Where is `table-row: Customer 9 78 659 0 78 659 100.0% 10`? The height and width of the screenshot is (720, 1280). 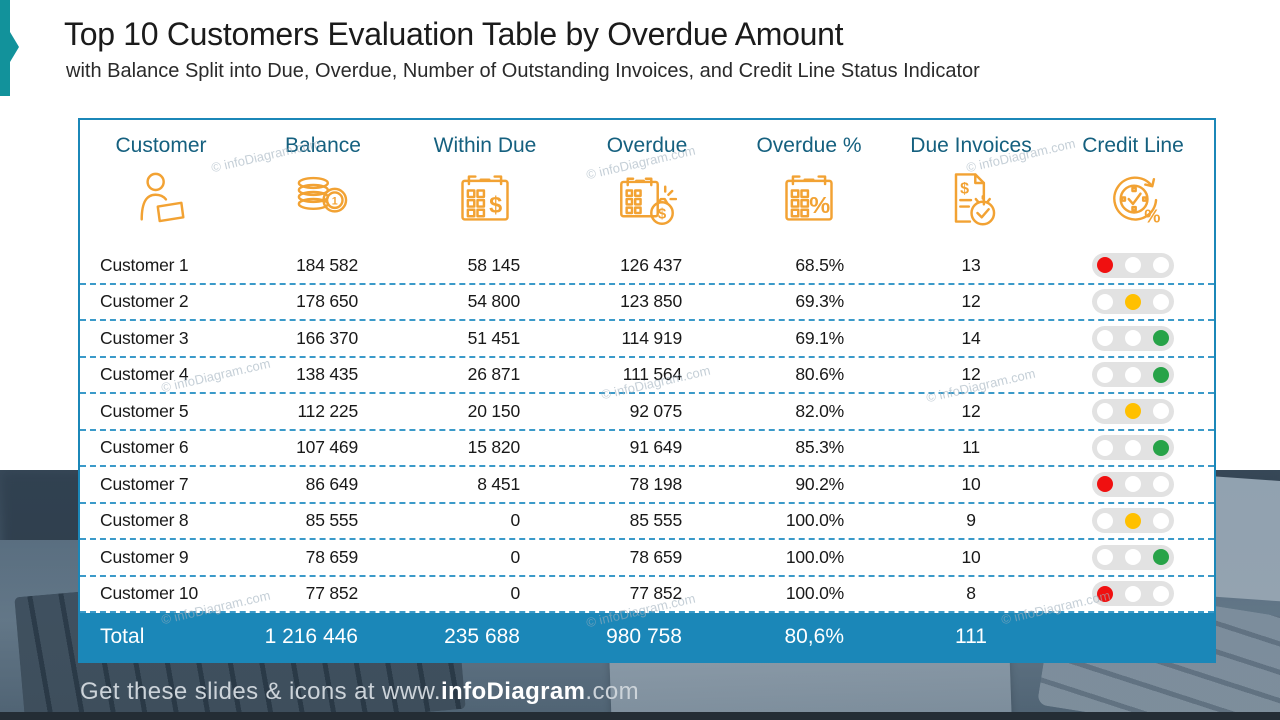 table-row: Customer 9 78 659 0 78 659 100.0% 10 is located at coordinates (647, 558).